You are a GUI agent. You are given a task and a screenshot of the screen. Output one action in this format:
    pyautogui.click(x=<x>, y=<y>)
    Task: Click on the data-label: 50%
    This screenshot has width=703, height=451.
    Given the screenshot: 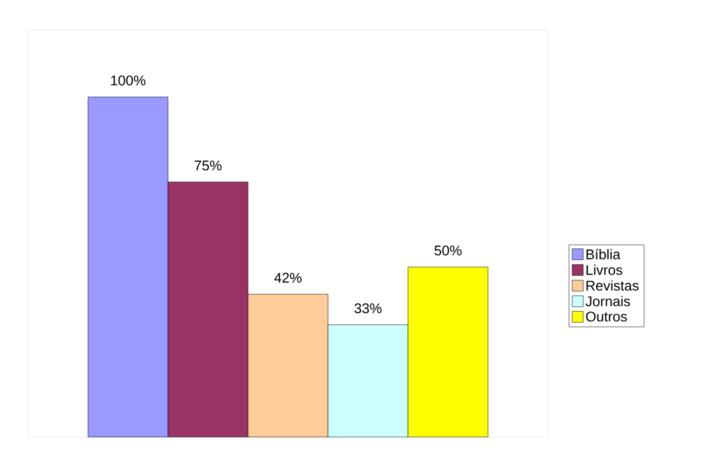 What is the action you would take?
    pyautogui.click(x=448, y=251)
    